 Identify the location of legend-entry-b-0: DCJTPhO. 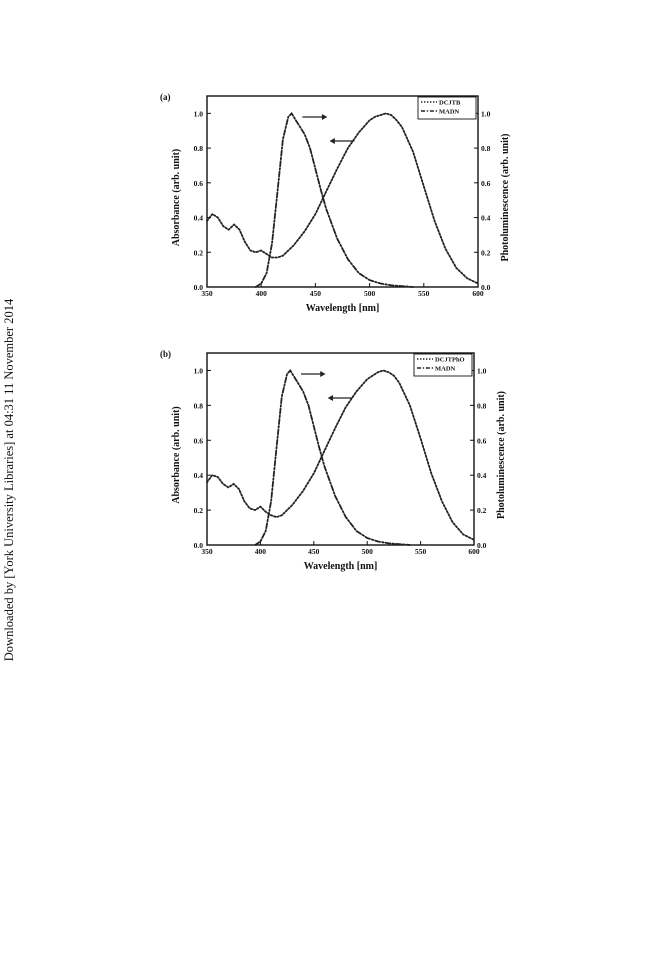
(450, 360).